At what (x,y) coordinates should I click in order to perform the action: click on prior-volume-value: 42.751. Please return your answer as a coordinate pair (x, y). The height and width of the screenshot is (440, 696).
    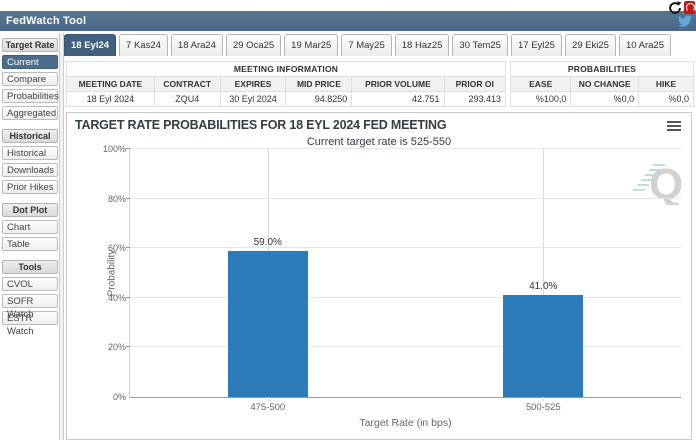
    Looking at the image, I should click on (398, 99).